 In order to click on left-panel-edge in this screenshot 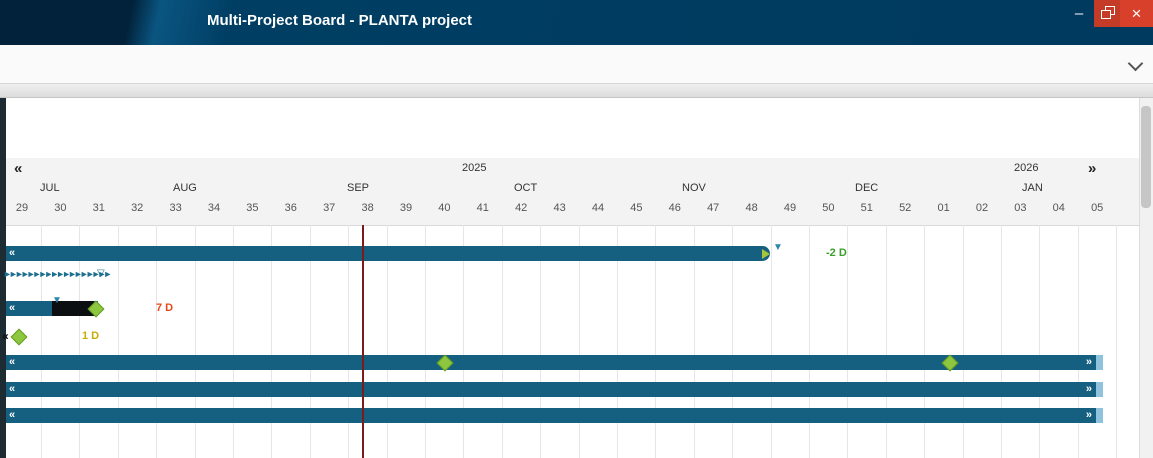, I will do `click(3, 278)`.